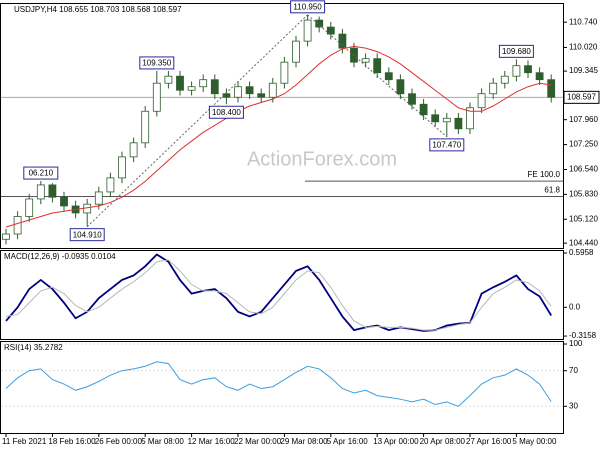  Describe the element at coordinates (304, 441) in the screenshot. I see `x-tick-label: 29 Mar 08:00` at that location.